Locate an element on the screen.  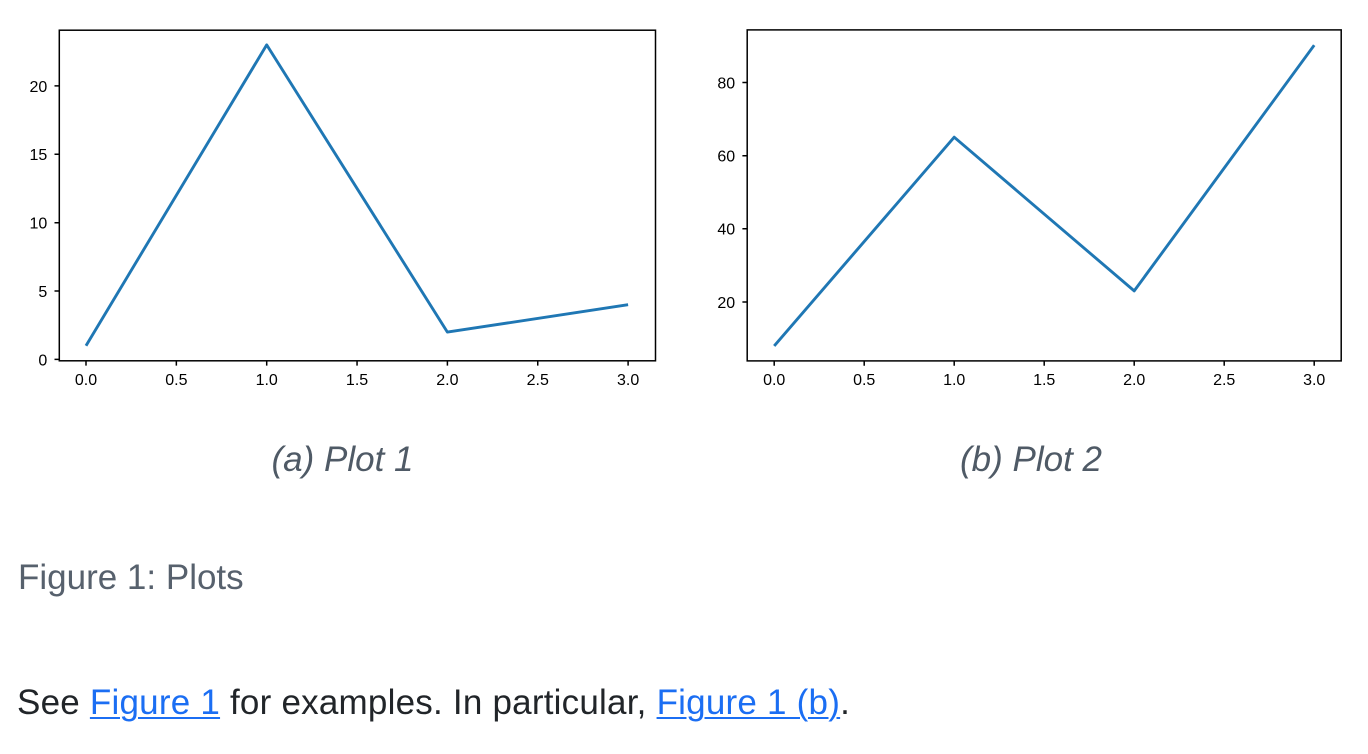
svg-text: 0 is located at coordinates (42, 360).